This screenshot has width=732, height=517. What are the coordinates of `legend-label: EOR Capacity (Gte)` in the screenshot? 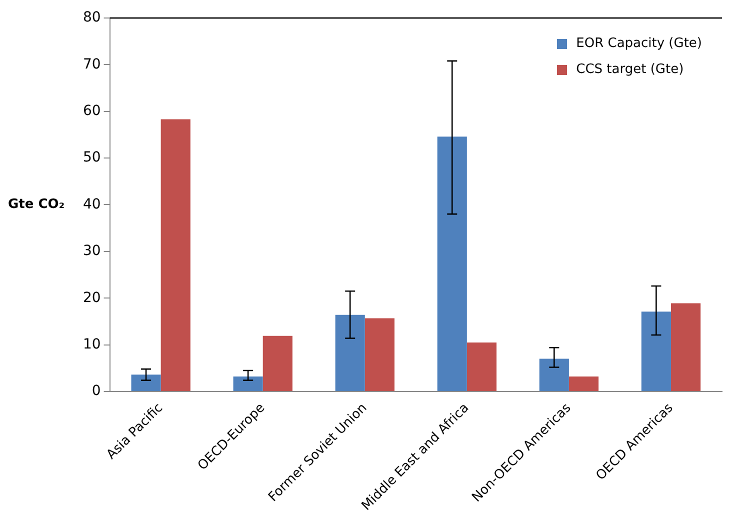 It's located at (639, 43).